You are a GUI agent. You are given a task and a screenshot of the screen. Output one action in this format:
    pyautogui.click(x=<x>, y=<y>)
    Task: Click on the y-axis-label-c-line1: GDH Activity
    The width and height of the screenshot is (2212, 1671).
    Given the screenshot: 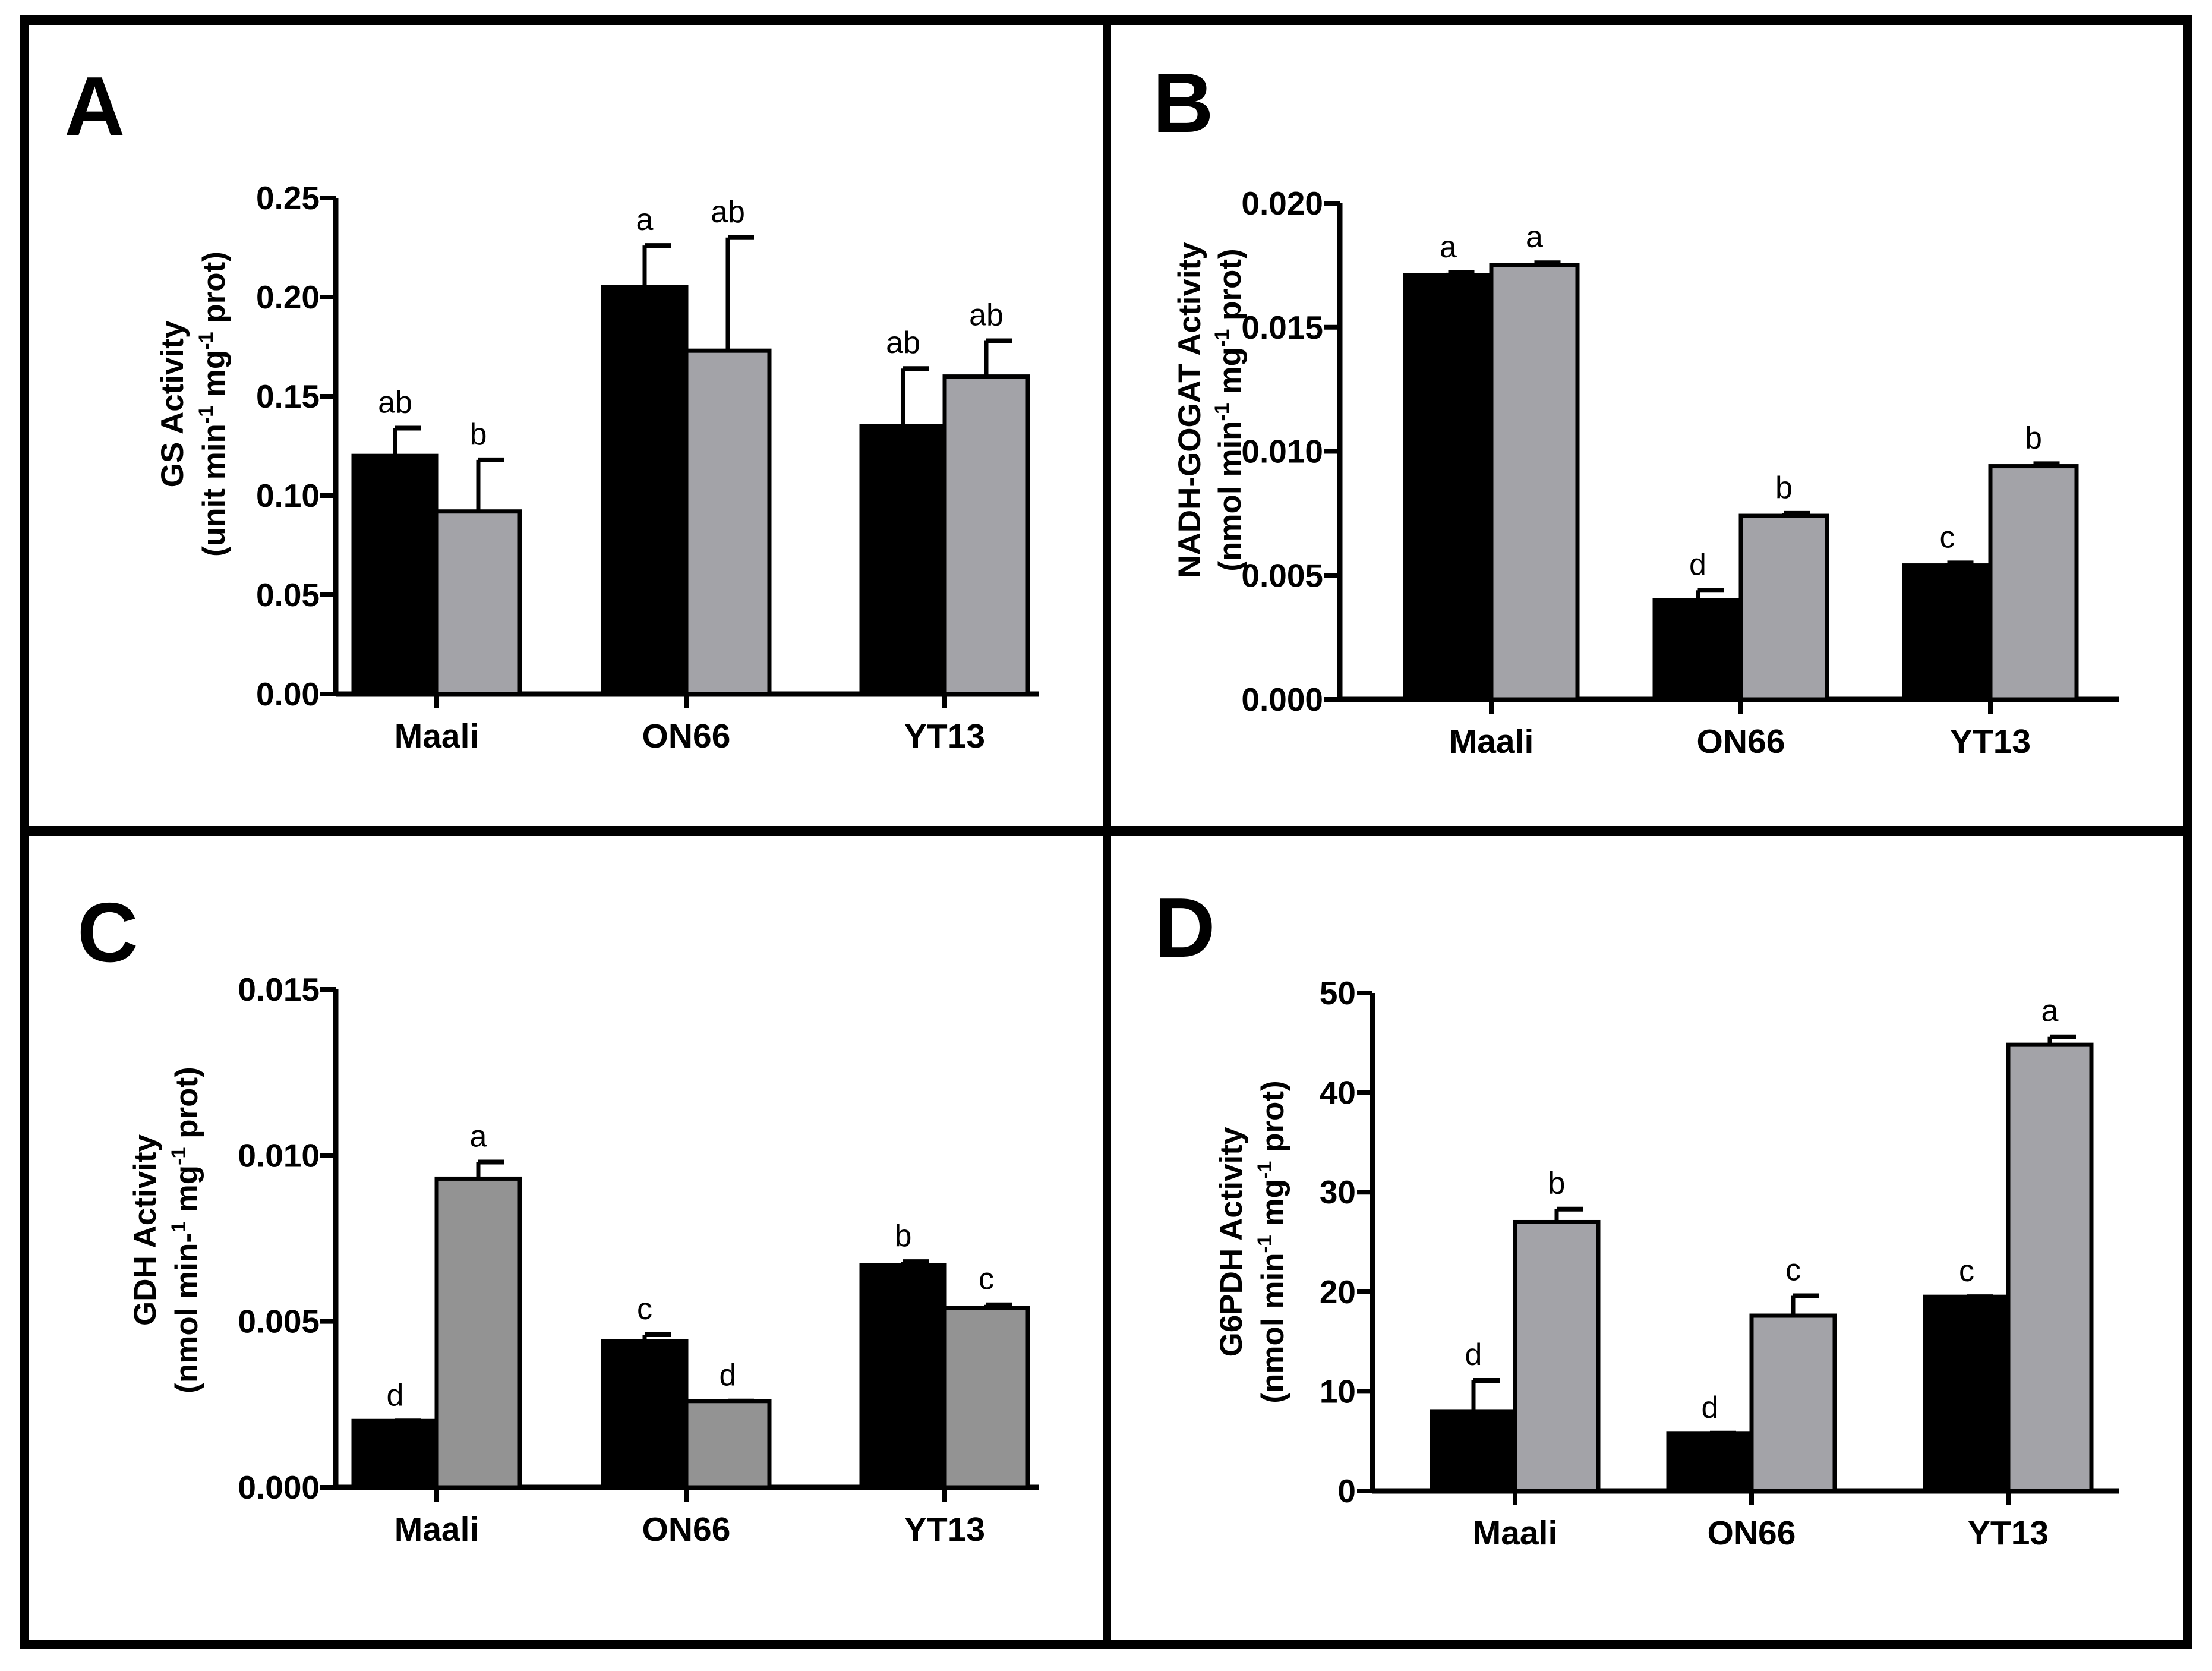 What is the action you would take?
    pyautogui.click(x=145, y=1230)
    